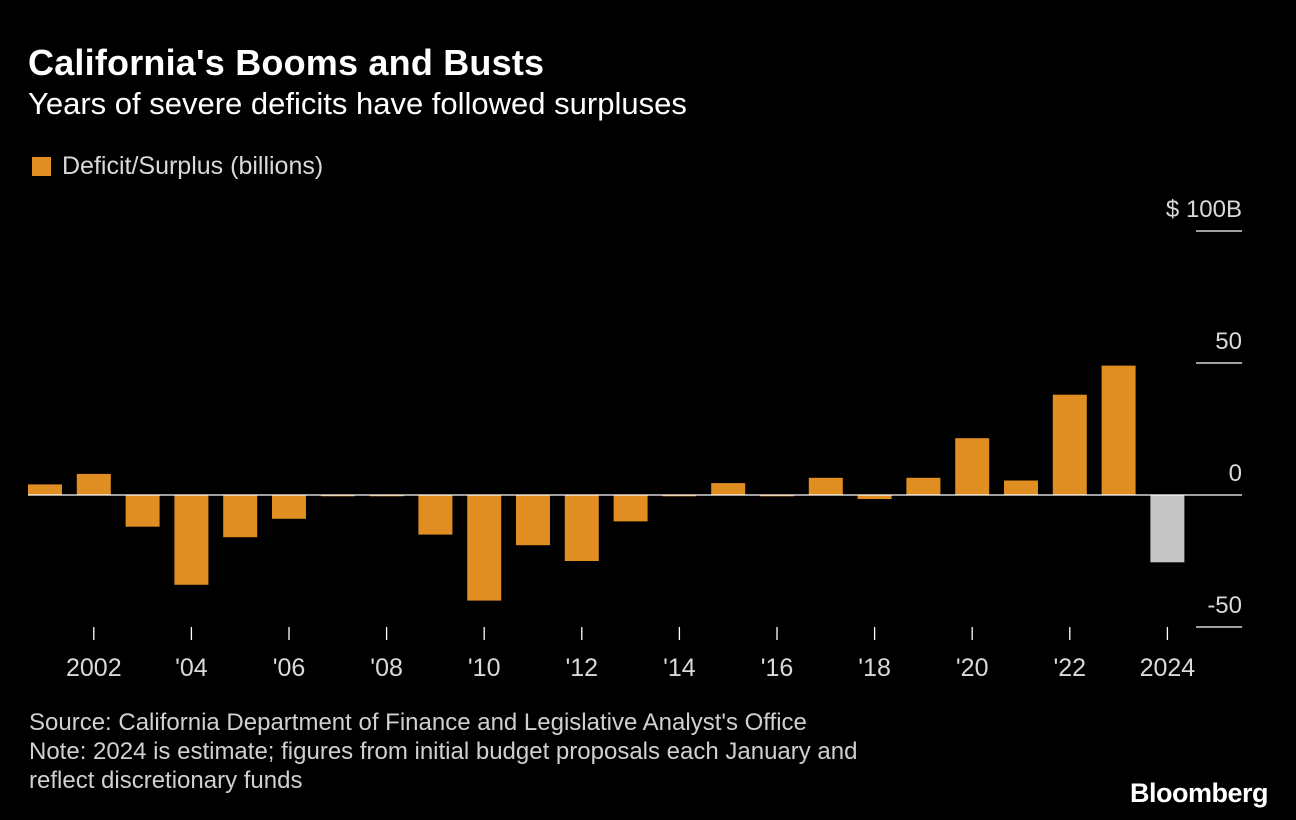 Image resolution: width=1296 pixels, height=820 pixels. What do you see at coordinates (923, 486) in the screenshot?
I see `bar-2019` at bounding box center [923, 486].